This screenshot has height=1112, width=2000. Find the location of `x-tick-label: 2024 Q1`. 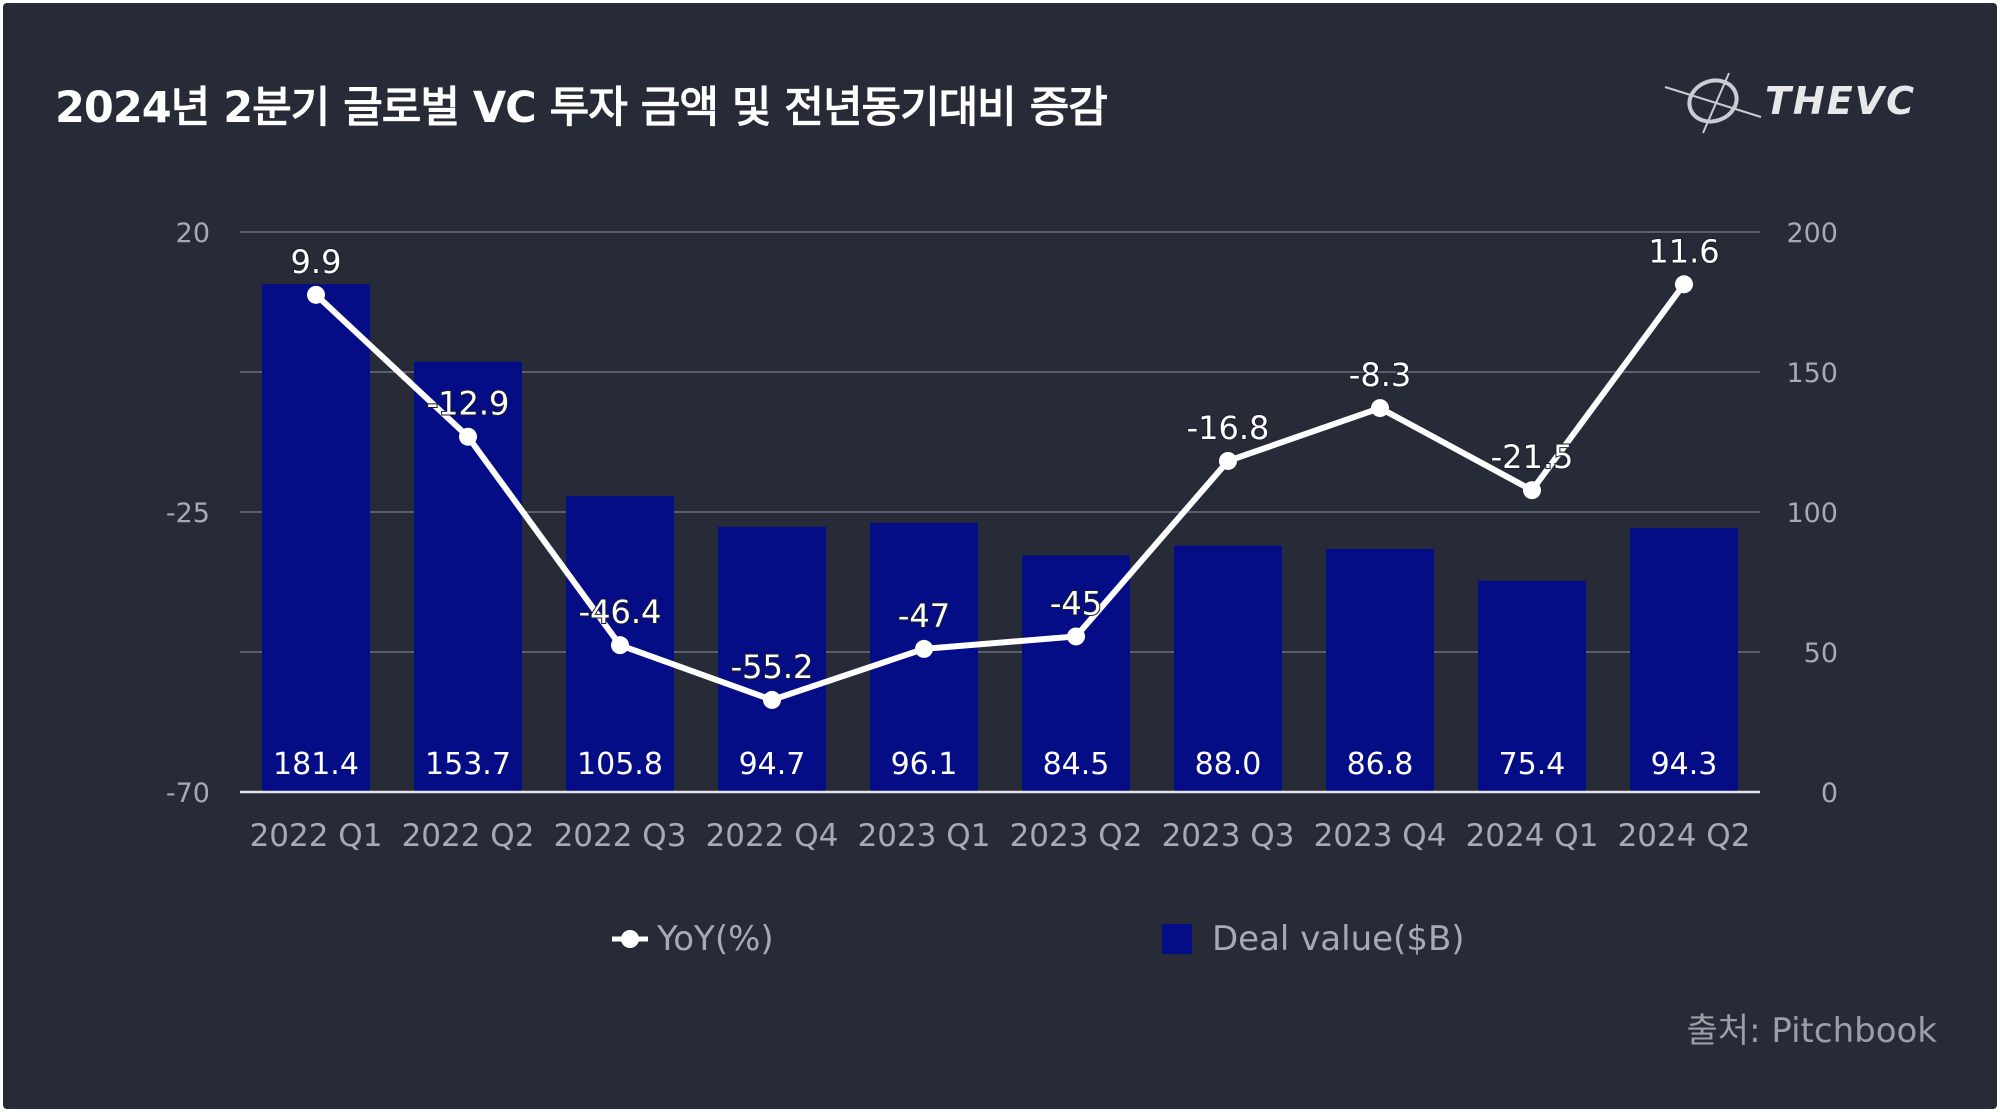

x-tick-label: 2024 Q1 is located at coordinates (1532, 836).